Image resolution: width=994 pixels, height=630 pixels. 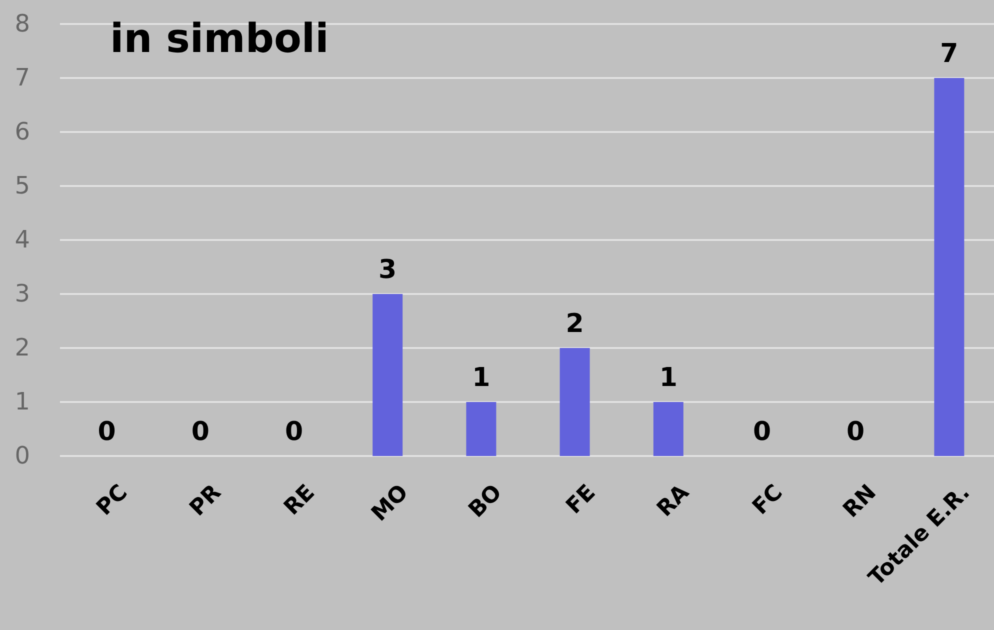 I want to click on x-tick-label: FE, so click(x=581, y=500).